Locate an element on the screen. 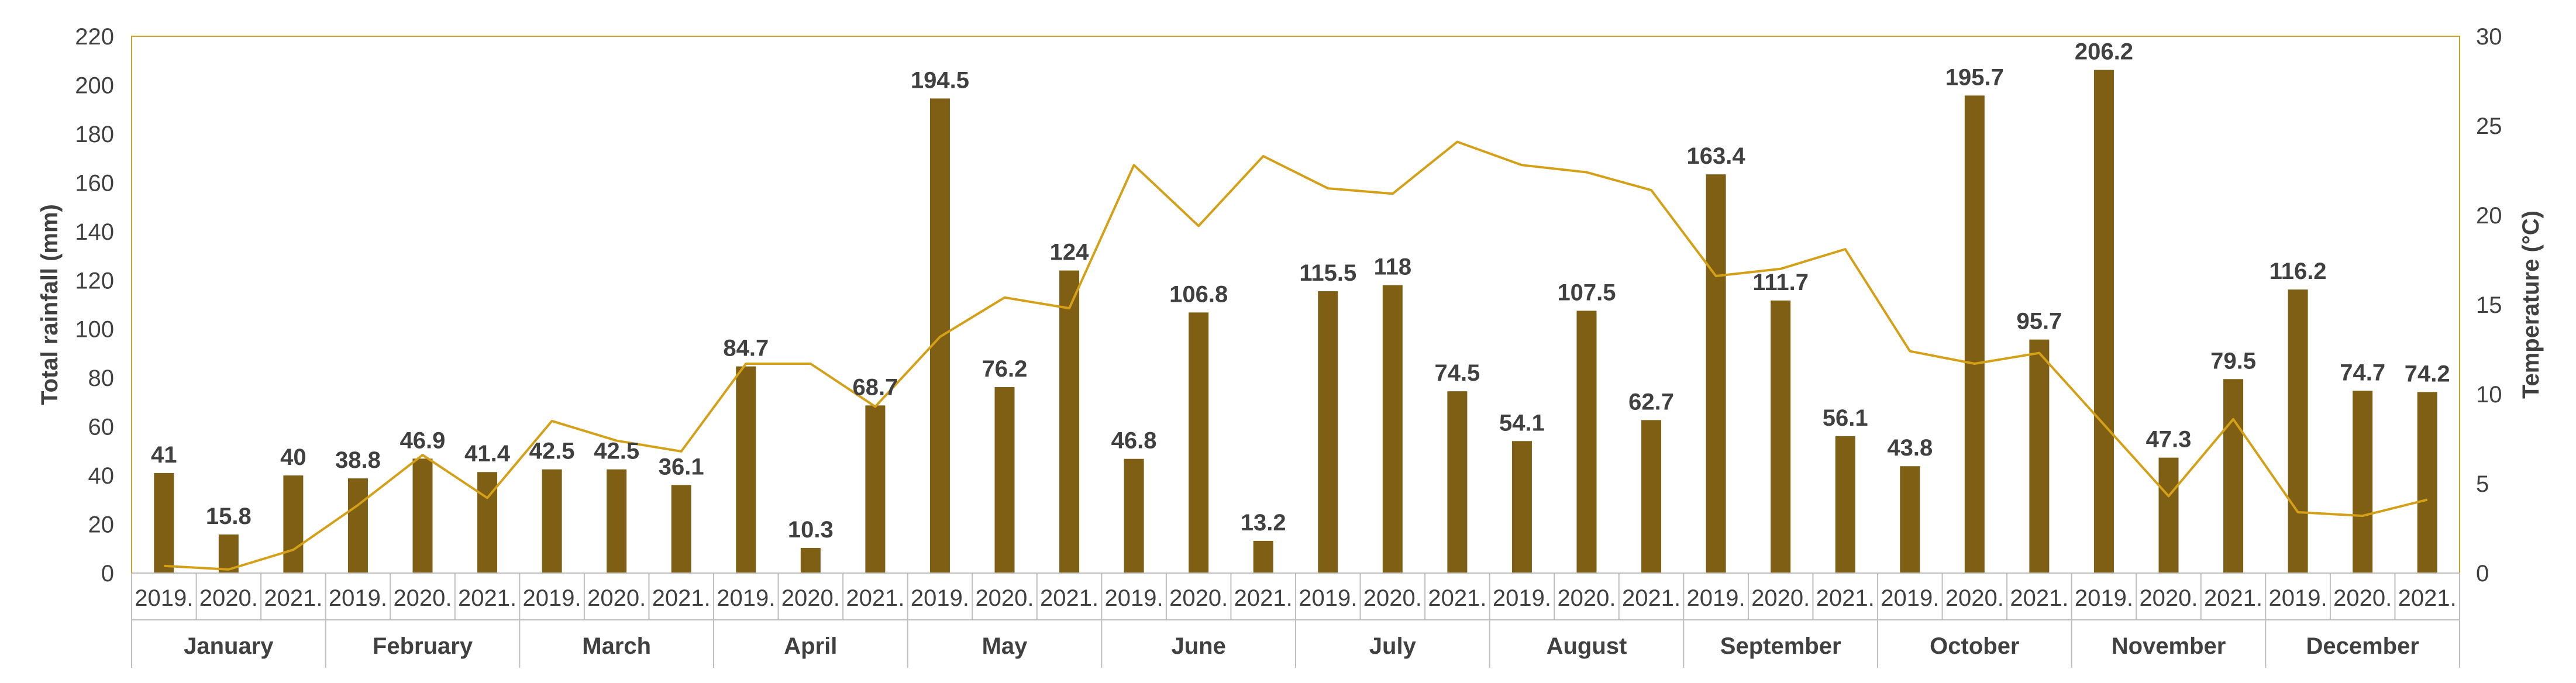 This screenshot has width=2576, height=683. rainfall-data-label: 36.1 is located at coordinates (681, 467).